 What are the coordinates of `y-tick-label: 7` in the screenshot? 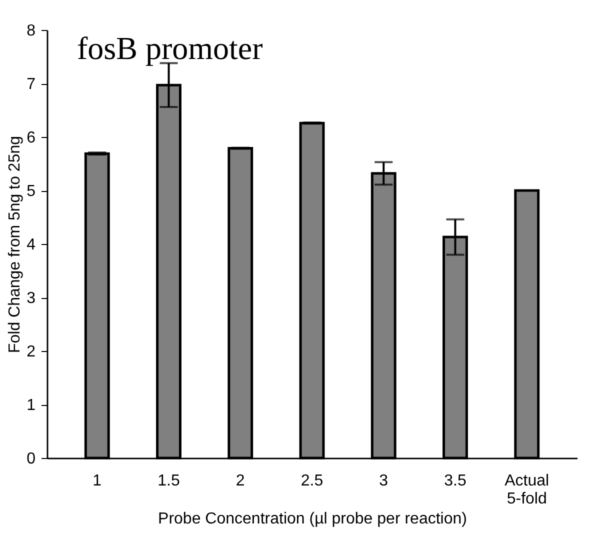 It's located at (31, 84).